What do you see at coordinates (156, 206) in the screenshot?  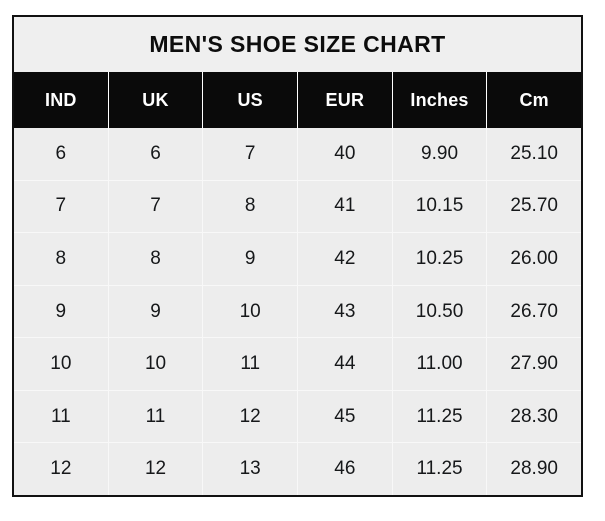 I see `cell-uk: 7` at bounding box center [156, 206].